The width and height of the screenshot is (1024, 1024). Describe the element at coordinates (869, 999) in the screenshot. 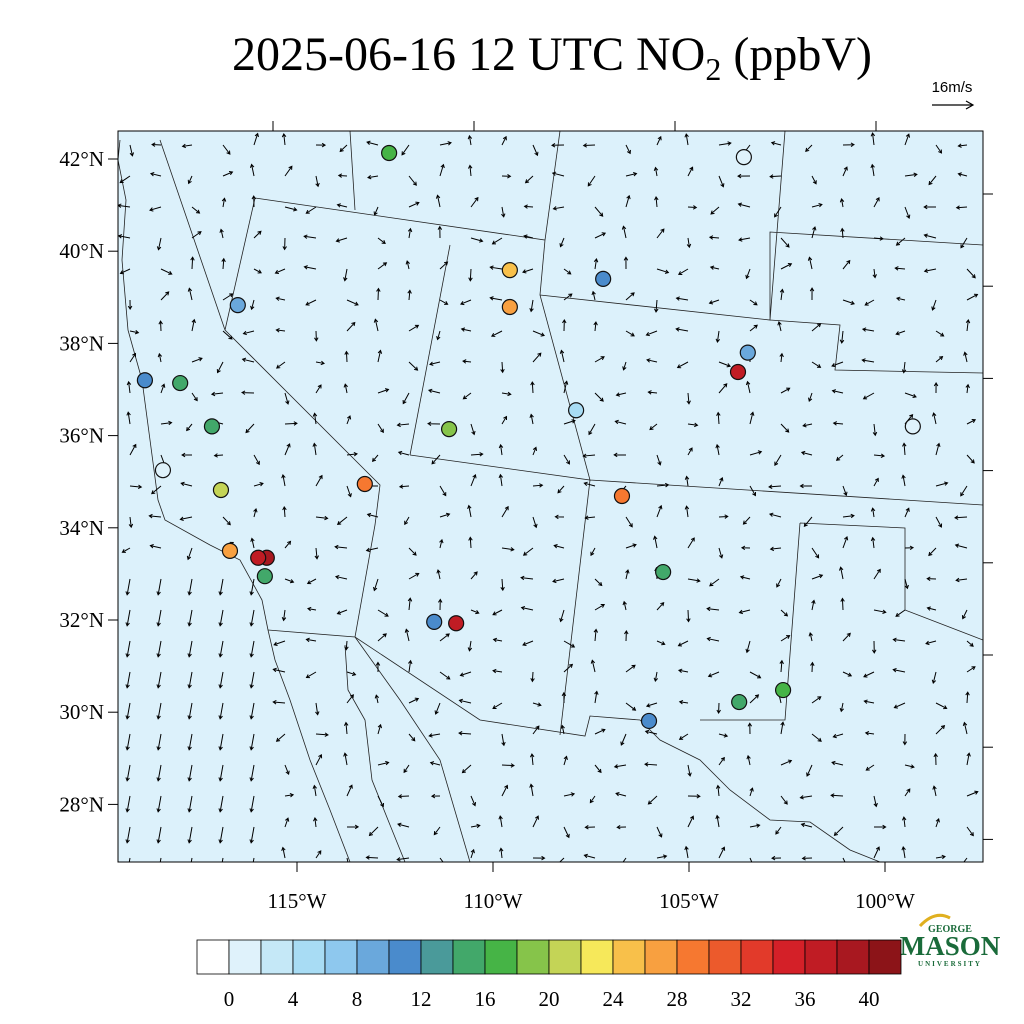

I see `colorbar-label: 40` at that location.